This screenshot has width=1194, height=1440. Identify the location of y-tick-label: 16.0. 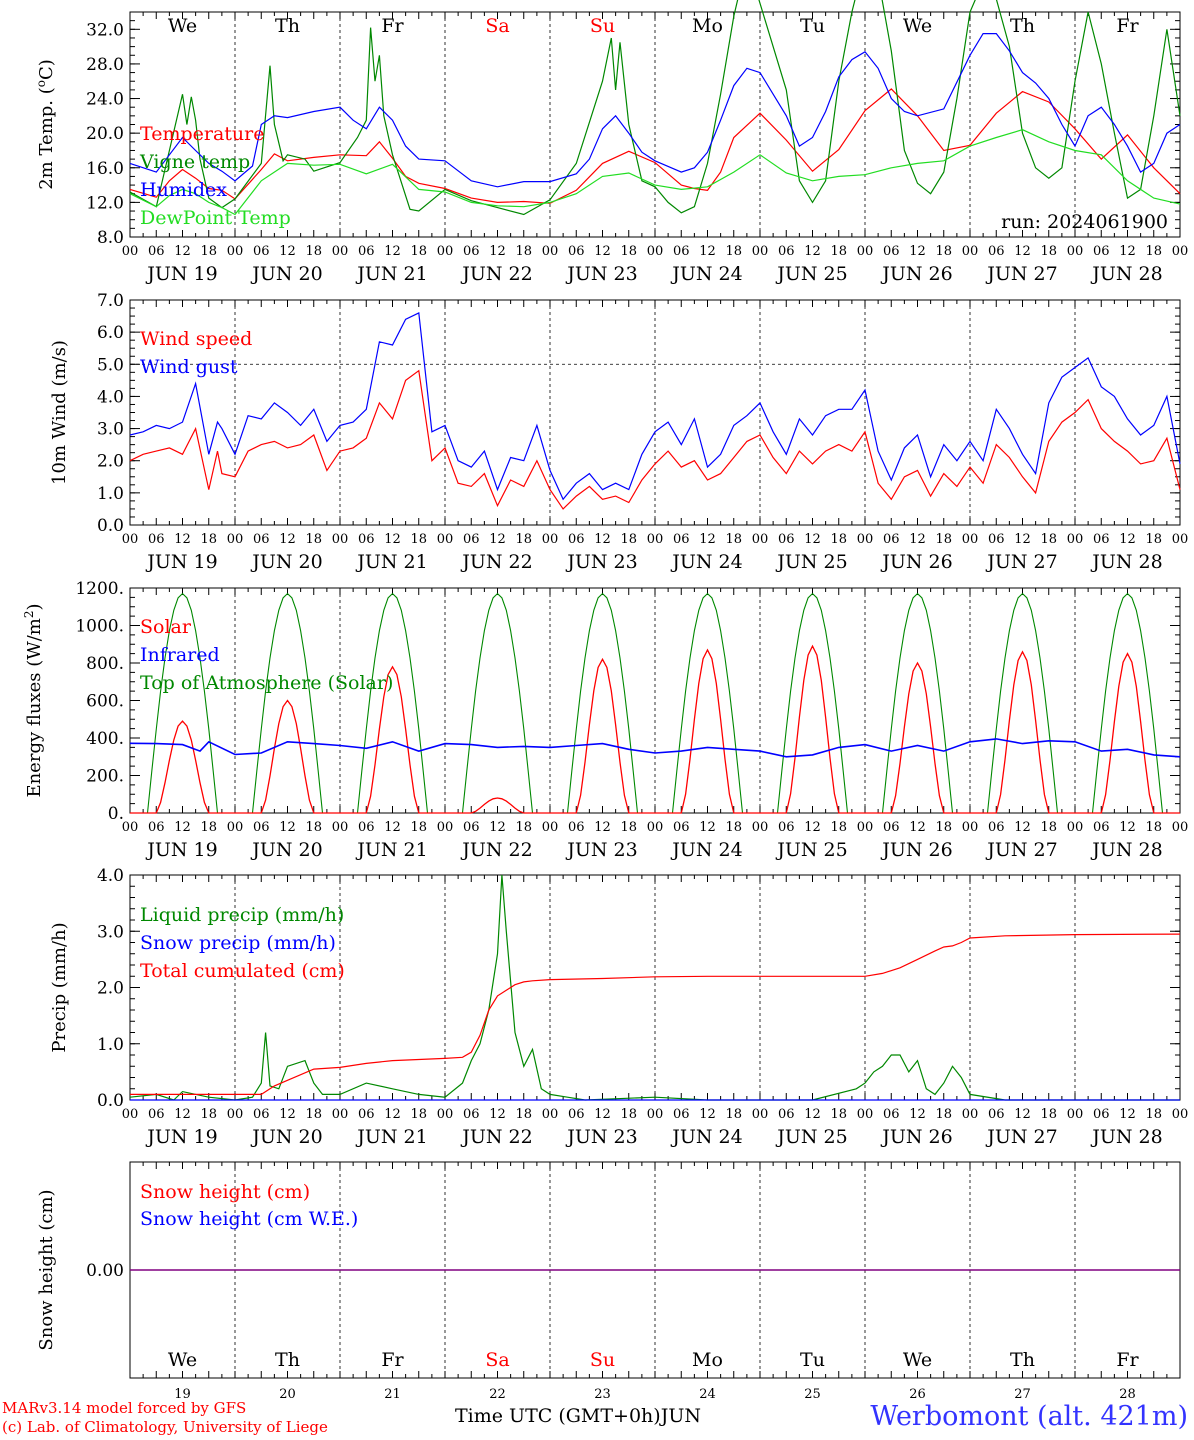
(105, 169).